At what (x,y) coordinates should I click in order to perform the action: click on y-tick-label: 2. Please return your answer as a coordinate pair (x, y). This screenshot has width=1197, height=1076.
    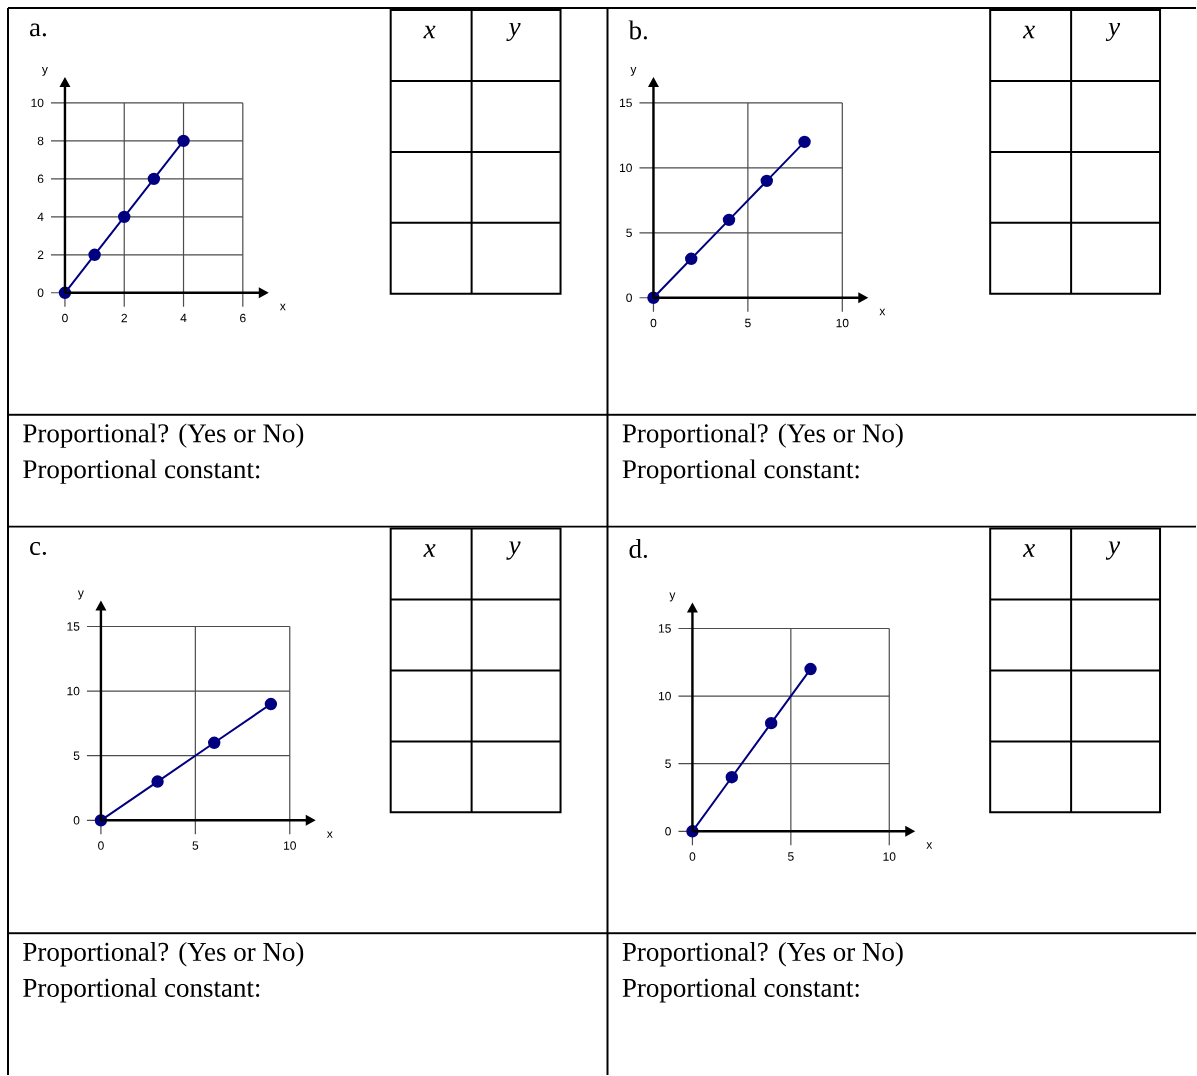
    Looking at the image, I should click on (40, 254).